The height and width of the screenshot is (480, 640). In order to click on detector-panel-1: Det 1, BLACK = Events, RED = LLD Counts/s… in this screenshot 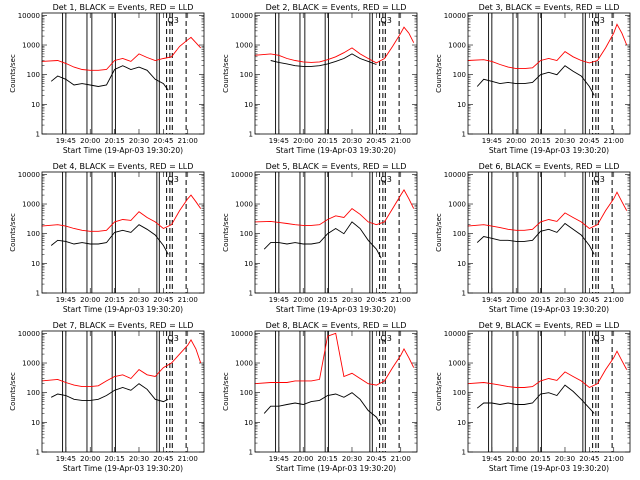, I will do `click(107, 79)`.